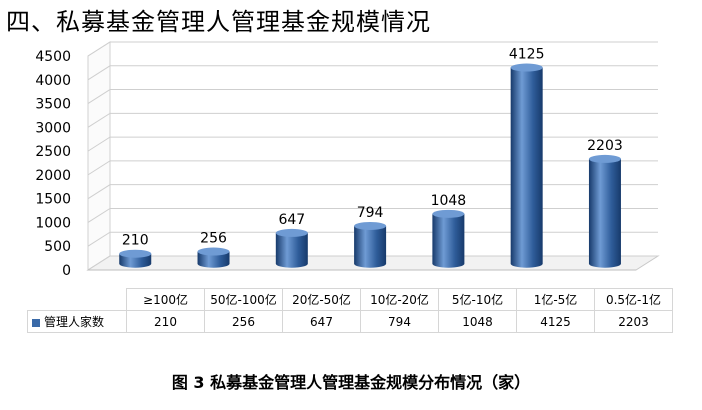 The height and width of the screenshot is (410, 702). What do you see at coordinates (555, 321) in the screenshot?
I see `value-cell: 4125` at bounding box center [555, 321].